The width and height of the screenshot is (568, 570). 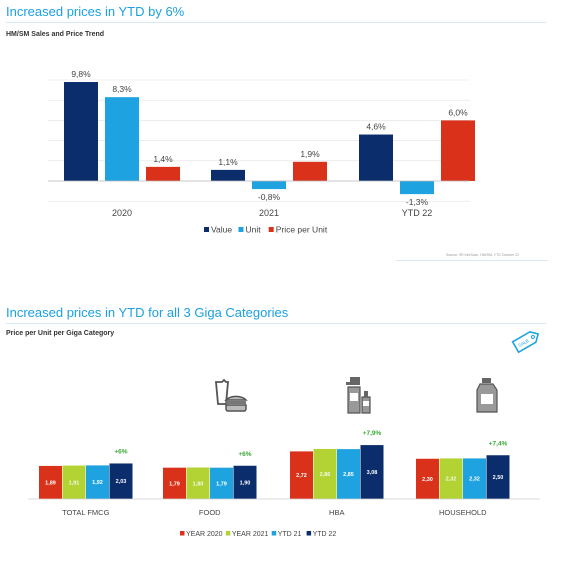 I want to click on data-label: 2,86, so click(x=325, y=475).